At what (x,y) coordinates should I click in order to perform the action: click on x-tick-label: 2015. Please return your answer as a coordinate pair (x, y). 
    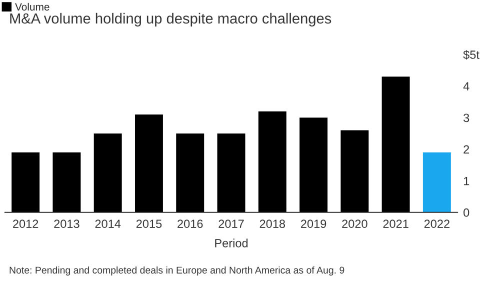
    Looking at the image, I should click on (149, 224).